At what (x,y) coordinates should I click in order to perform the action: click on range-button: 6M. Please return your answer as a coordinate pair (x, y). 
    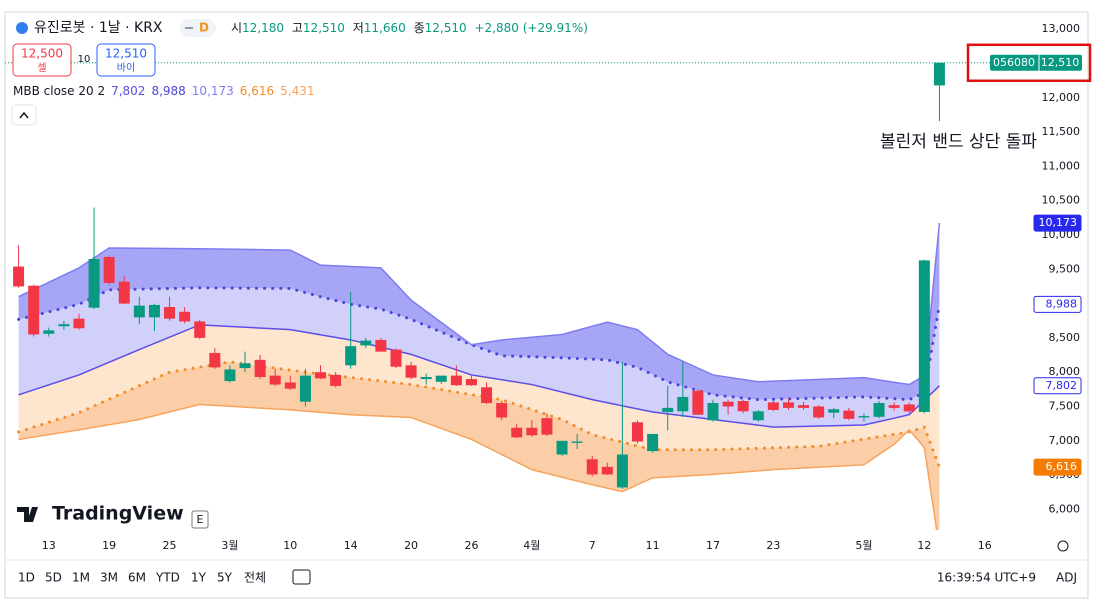
    Looking at the image, I should click on (137, 578).